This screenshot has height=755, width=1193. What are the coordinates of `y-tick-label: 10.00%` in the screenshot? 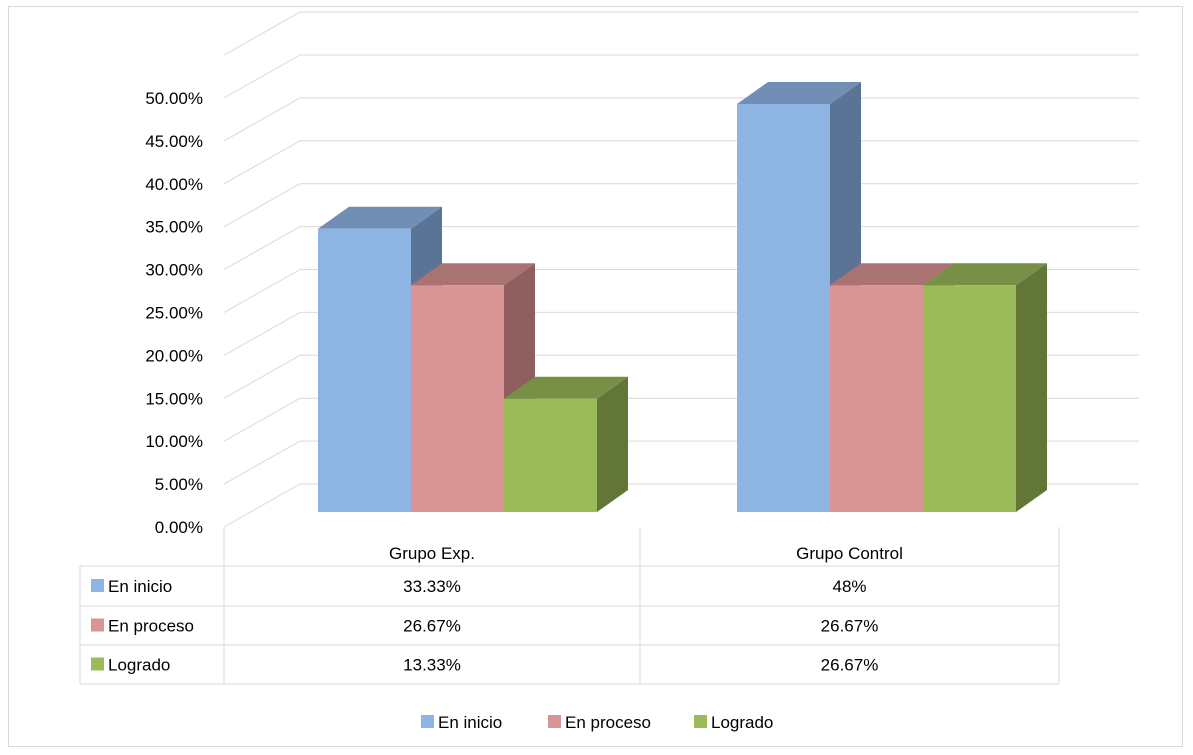 It's located at (174, 441).